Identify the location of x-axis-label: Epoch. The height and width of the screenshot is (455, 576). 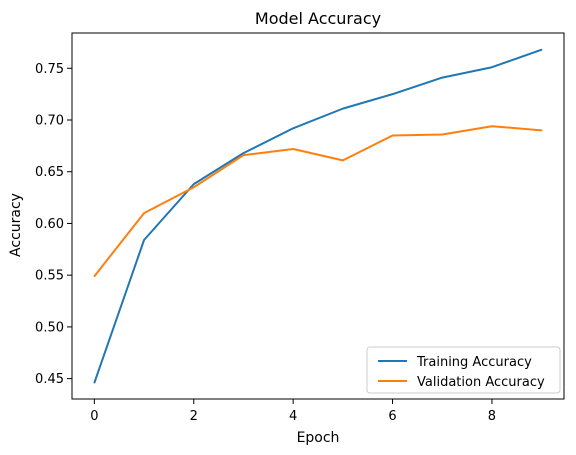
(318, 438).